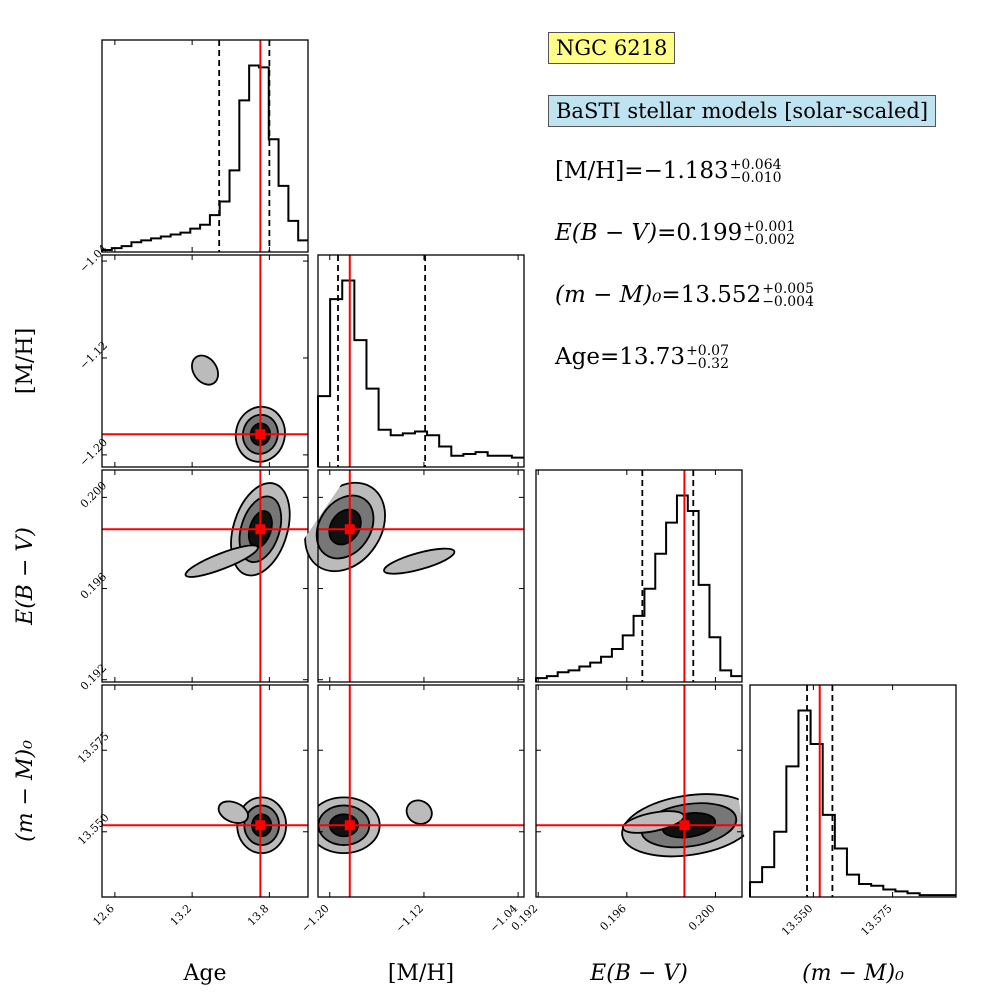 This screenshot has width=997, height=997. What do you see at coordinates (93, 452) in the screenshot?
I see `y-tick-label: −1.20` at bounding box center [93, 452].